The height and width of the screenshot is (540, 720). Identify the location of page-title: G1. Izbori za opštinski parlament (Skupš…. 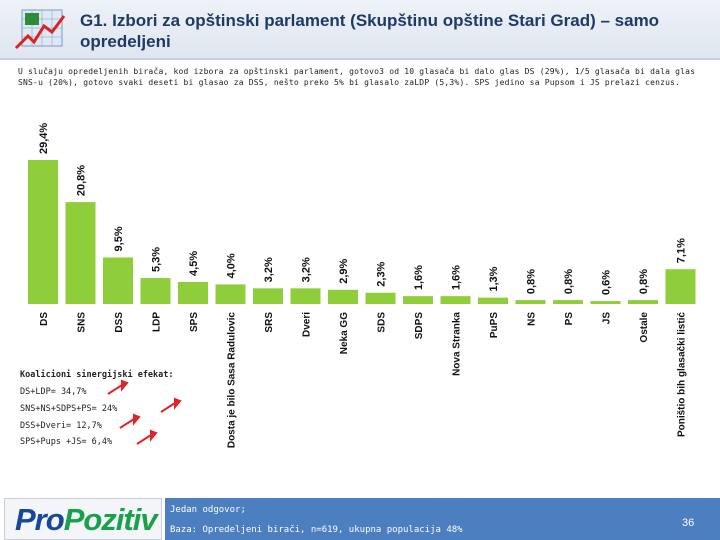
(370, 31).